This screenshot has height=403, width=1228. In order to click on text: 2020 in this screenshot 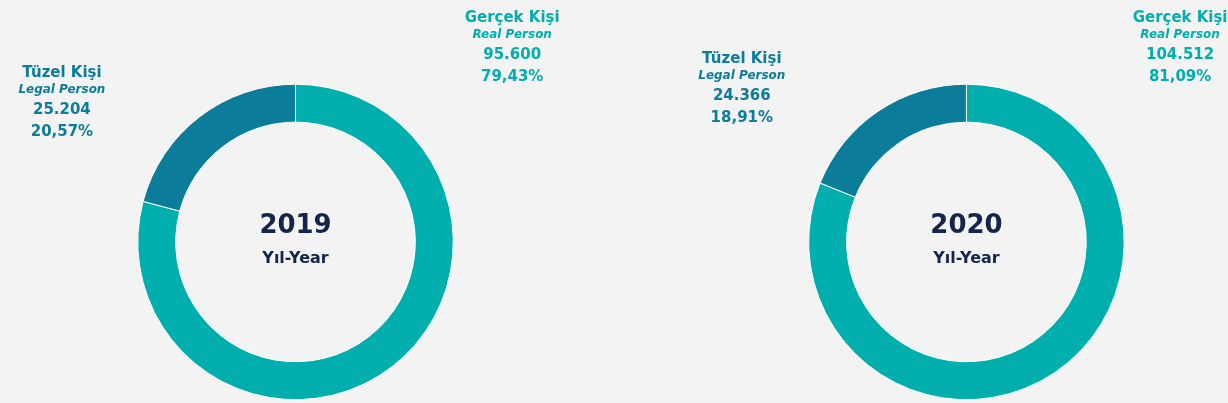, I will do `click(966, 223)`.